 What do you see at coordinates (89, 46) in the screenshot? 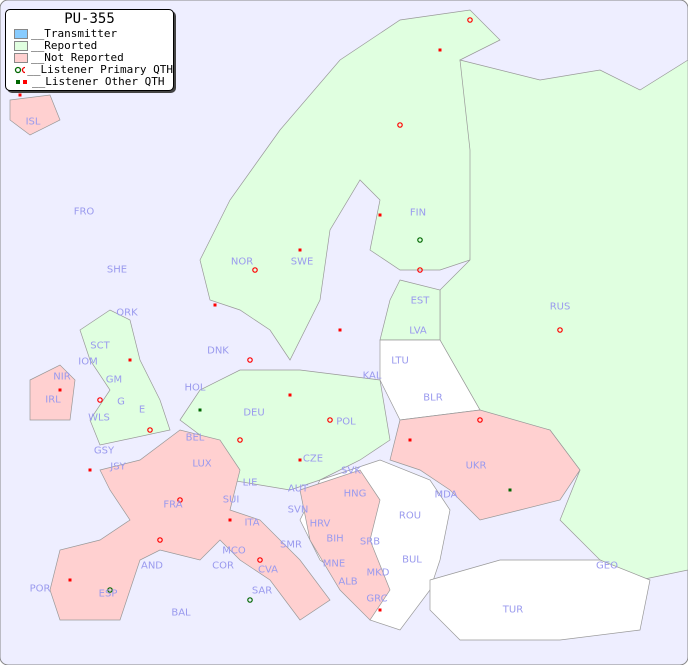
I see `legend-reported: __Reported` at bounding box center [89, 46].